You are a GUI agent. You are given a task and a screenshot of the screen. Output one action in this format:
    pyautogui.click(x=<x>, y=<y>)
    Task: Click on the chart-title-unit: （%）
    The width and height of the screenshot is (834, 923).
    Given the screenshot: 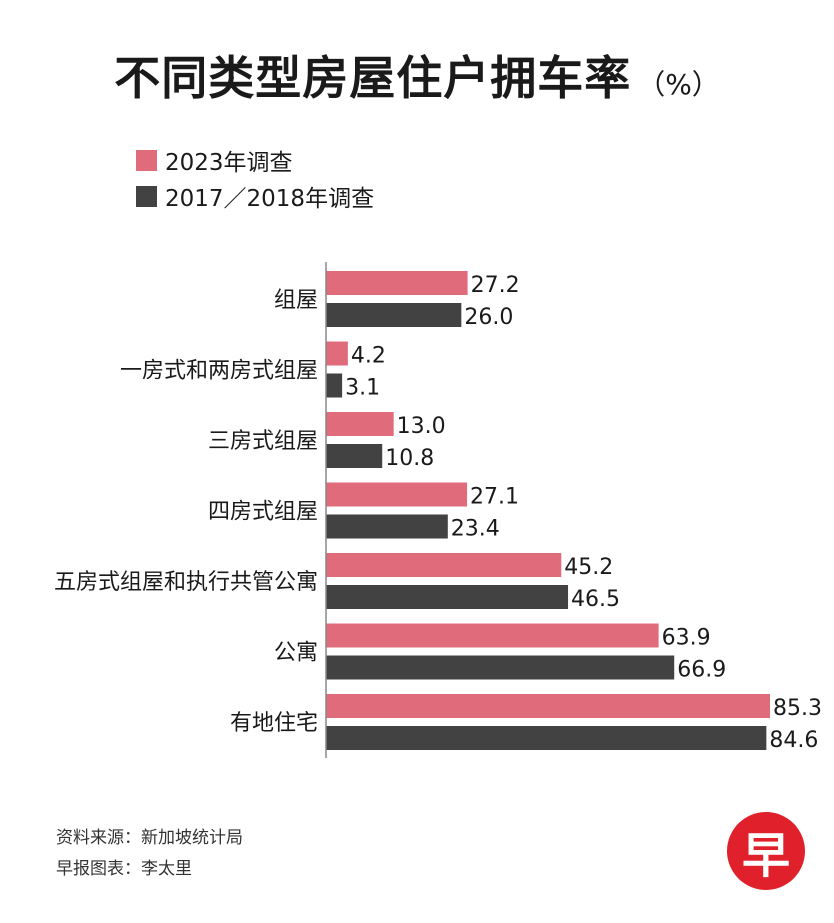 What is the action you would take?
    pyautogui.click(x=678, y=84)
    